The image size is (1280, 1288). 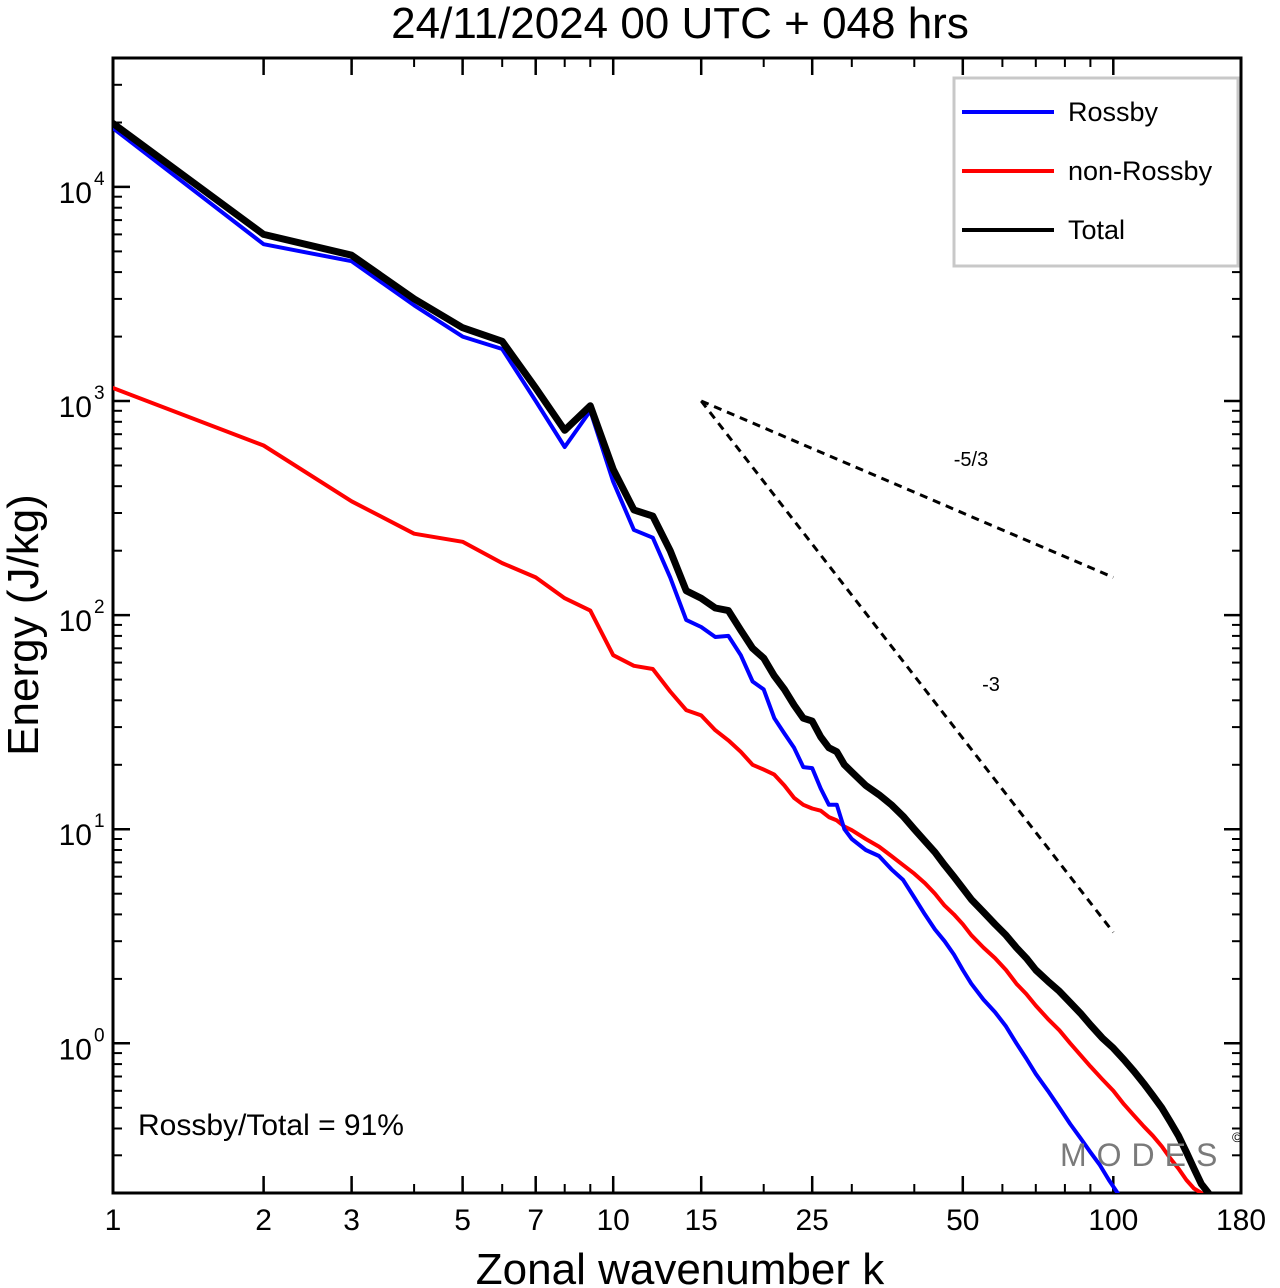 I want to click on watermark: MODES ©, so click(x=1151, y=1151).